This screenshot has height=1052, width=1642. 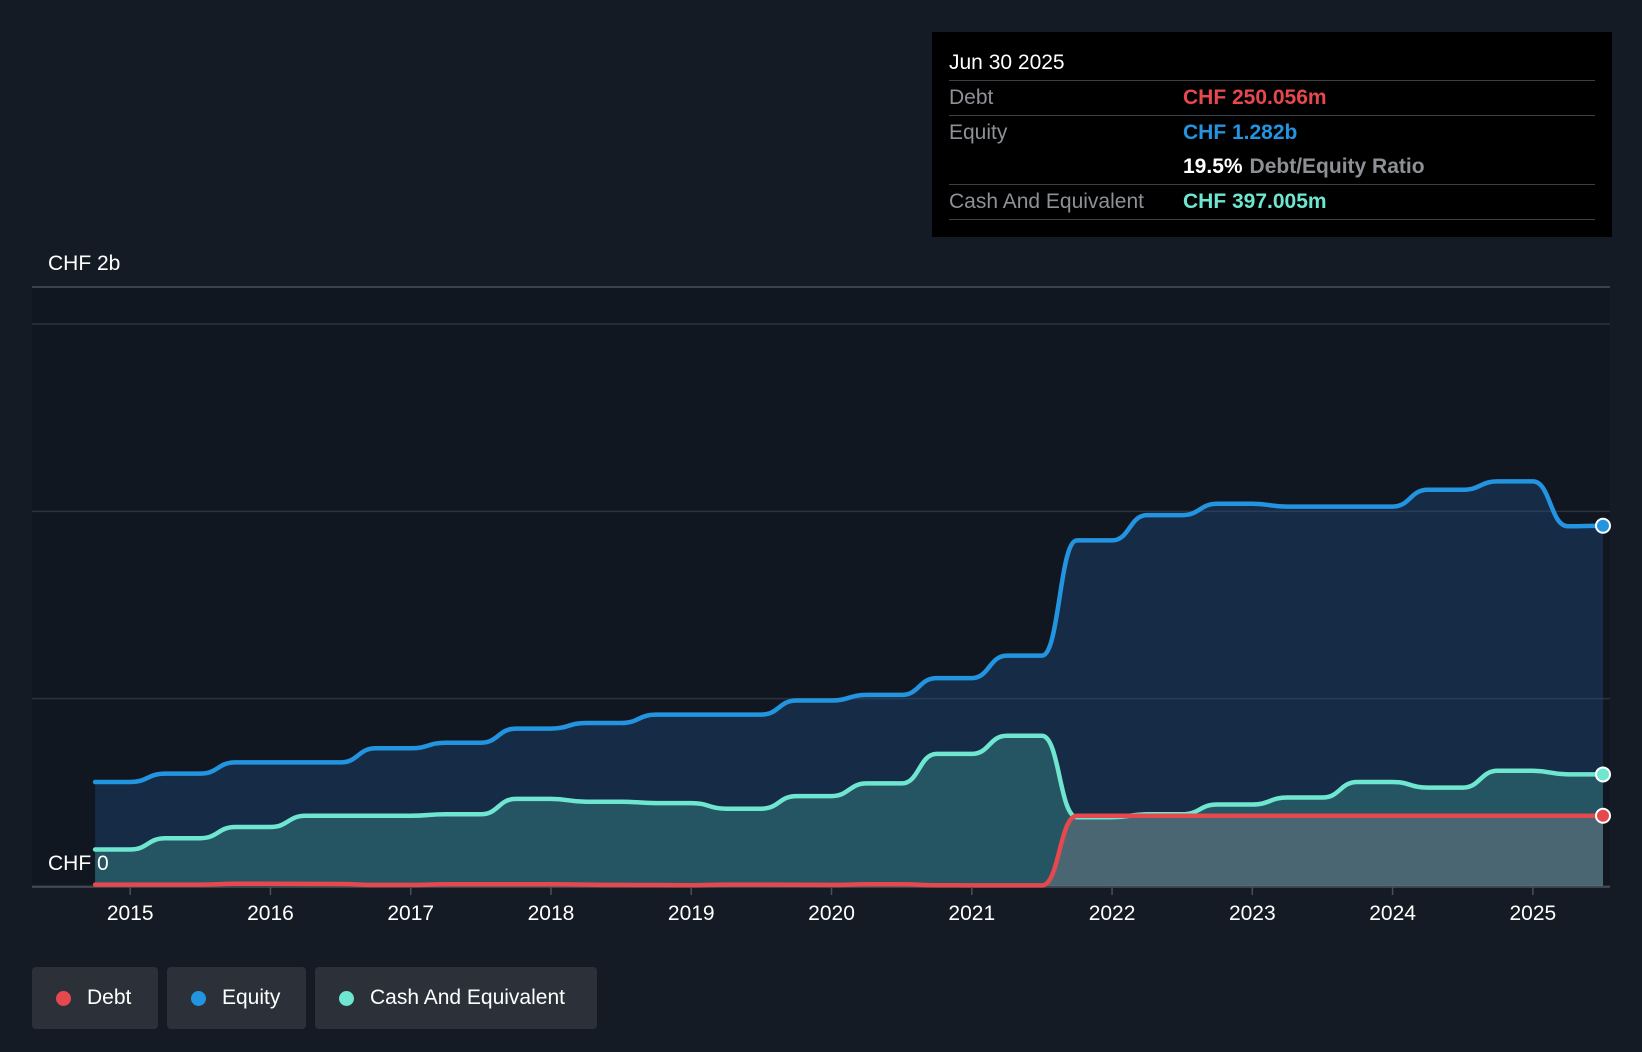 What do you see at coordinates (849, 792) in the screenshot?
I see `cash-line` at bounding box center [849, 792].